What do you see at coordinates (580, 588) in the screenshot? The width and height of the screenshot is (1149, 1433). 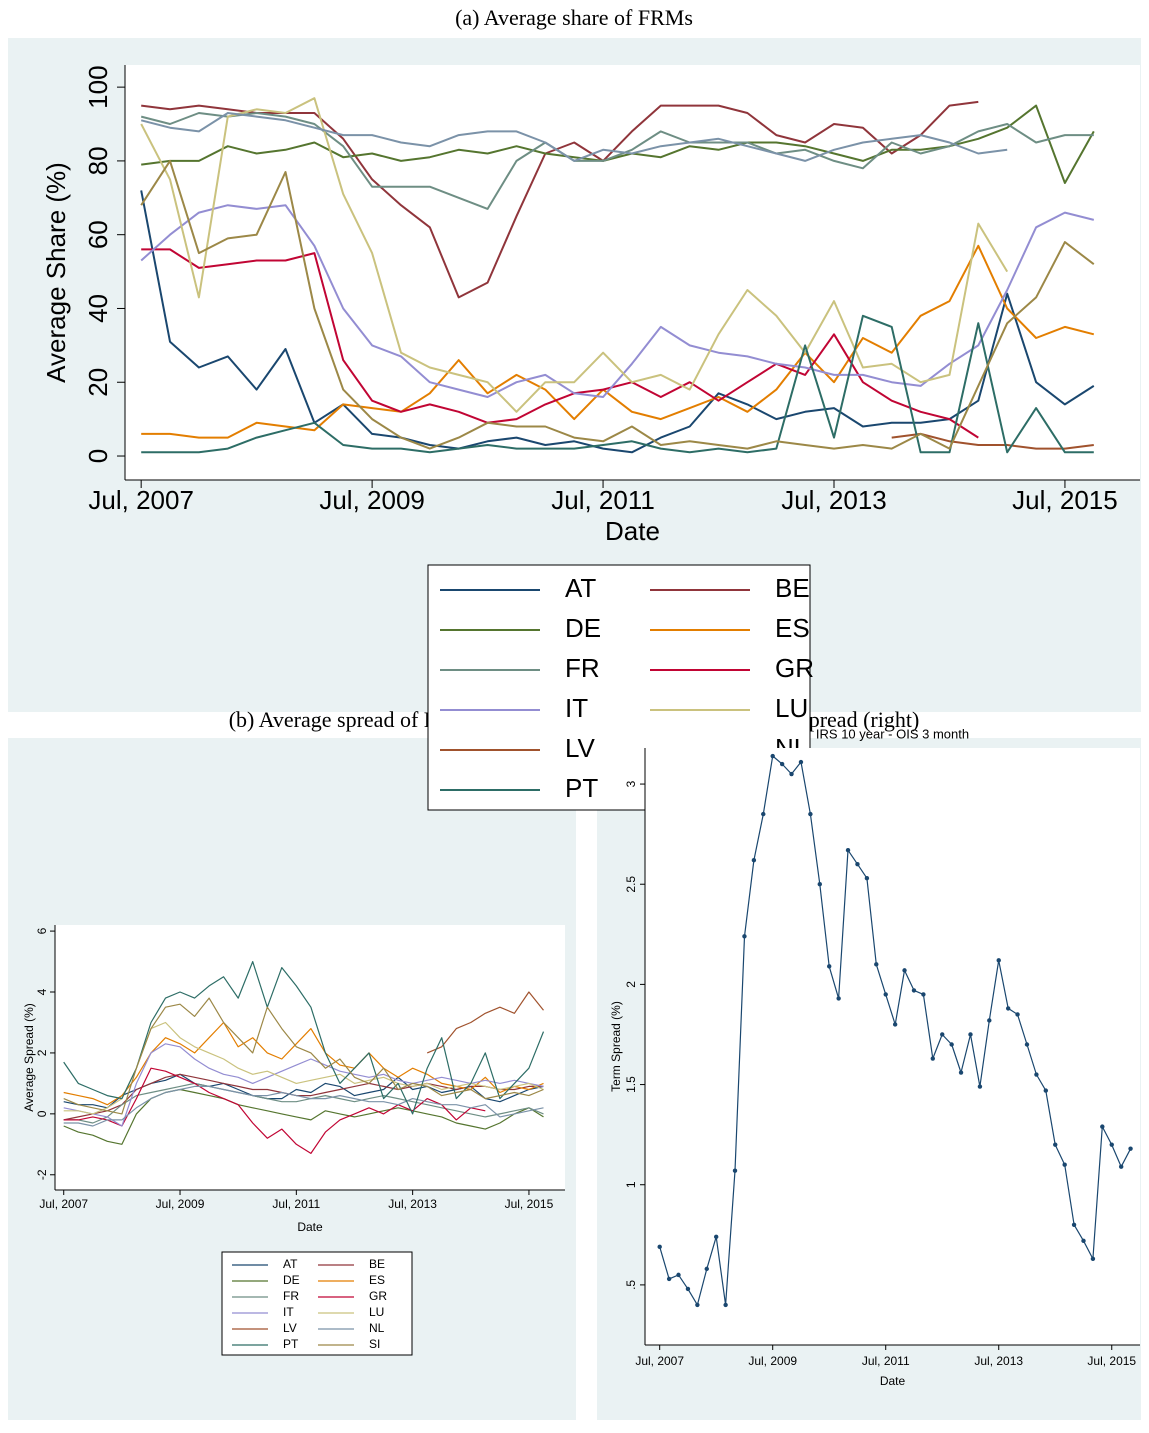 I see `legend-label: AT` at bounding box center [580, 588].